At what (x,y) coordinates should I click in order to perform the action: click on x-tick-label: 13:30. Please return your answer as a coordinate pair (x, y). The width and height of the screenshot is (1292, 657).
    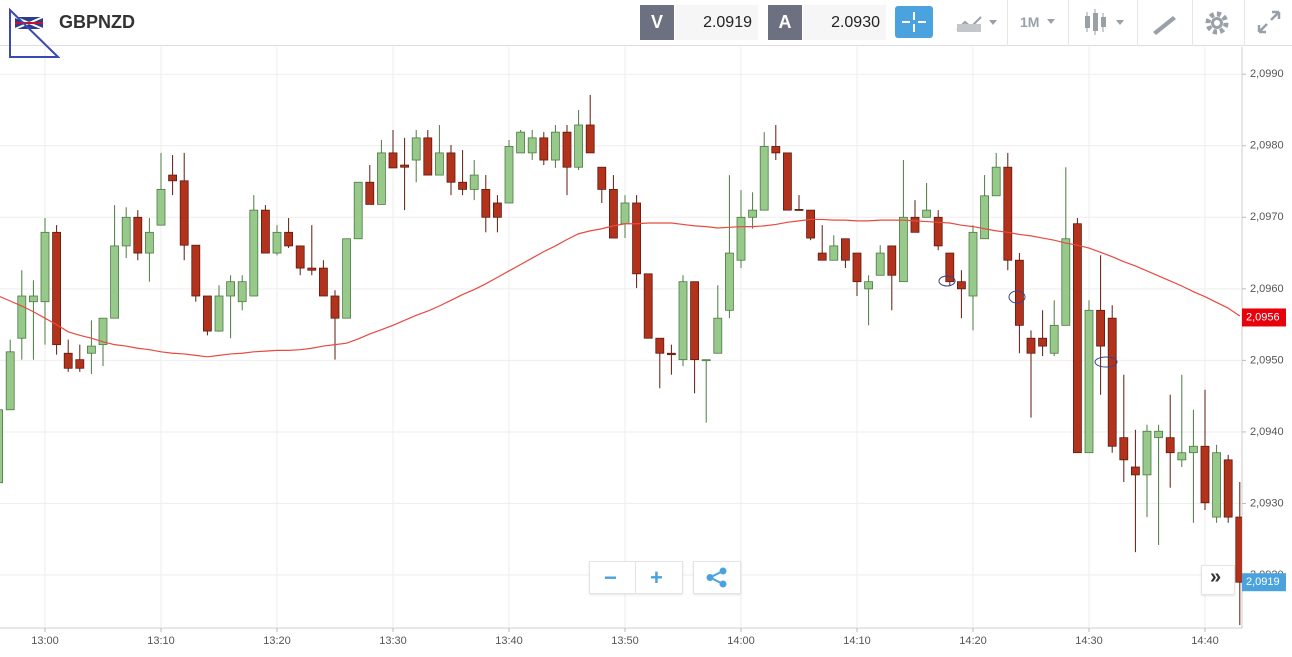
    Looking at the image, I should click on (393, 641).